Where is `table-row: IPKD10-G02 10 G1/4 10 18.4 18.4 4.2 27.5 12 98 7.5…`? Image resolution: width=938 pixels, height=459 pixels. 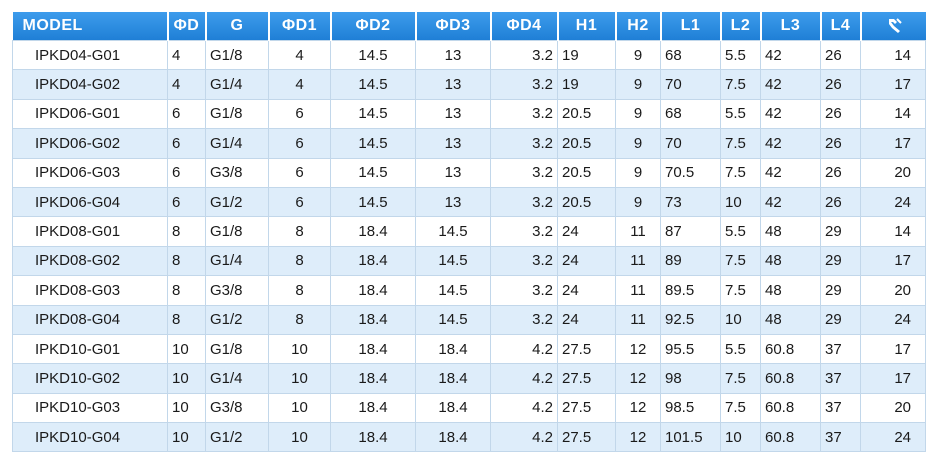 table-row: IPKD10-G02 10 G1/4 10 18.4 18.4 4.2 27.5 12 98 7.5… is located at coordinates (469, 378).